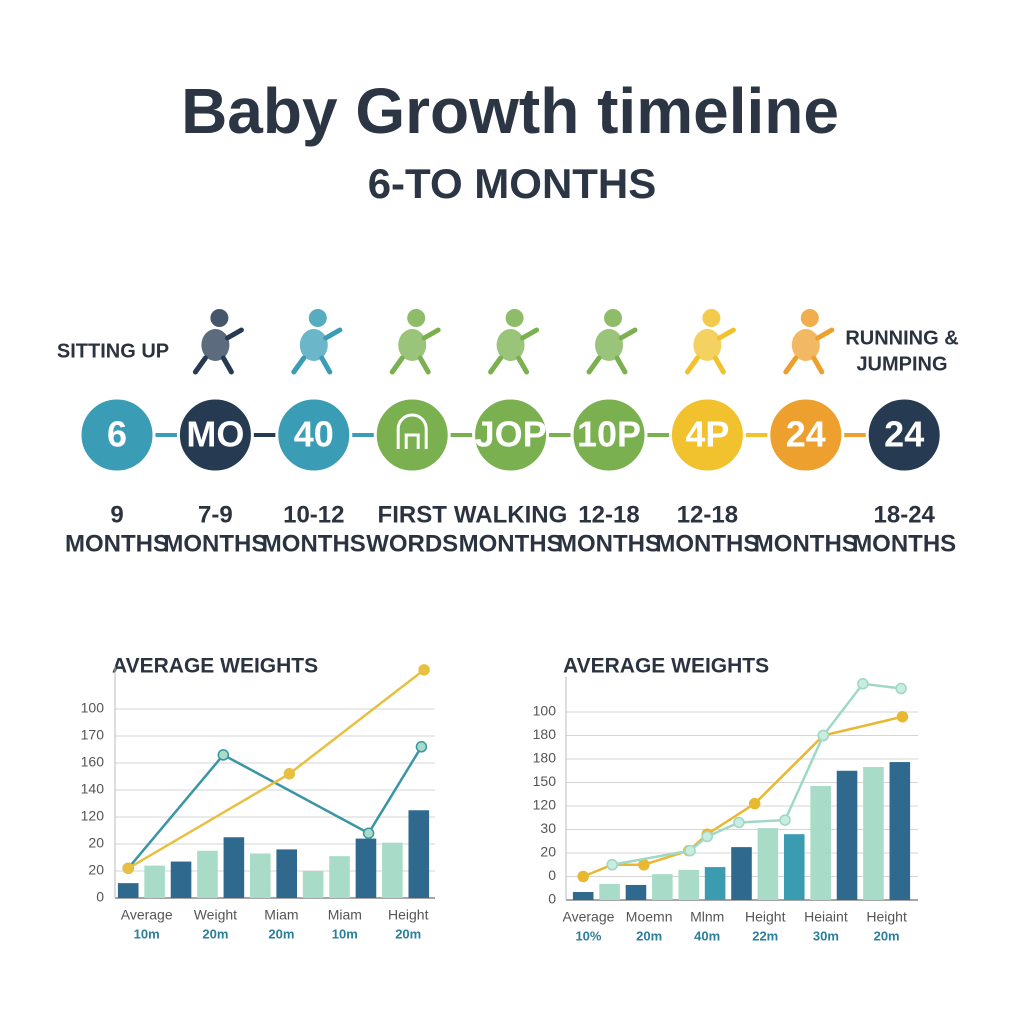 Image resolution: width=1024 pixels, height=1024 pixels. I want to click on x-tick-label: Heiaint, so click(826, 917).